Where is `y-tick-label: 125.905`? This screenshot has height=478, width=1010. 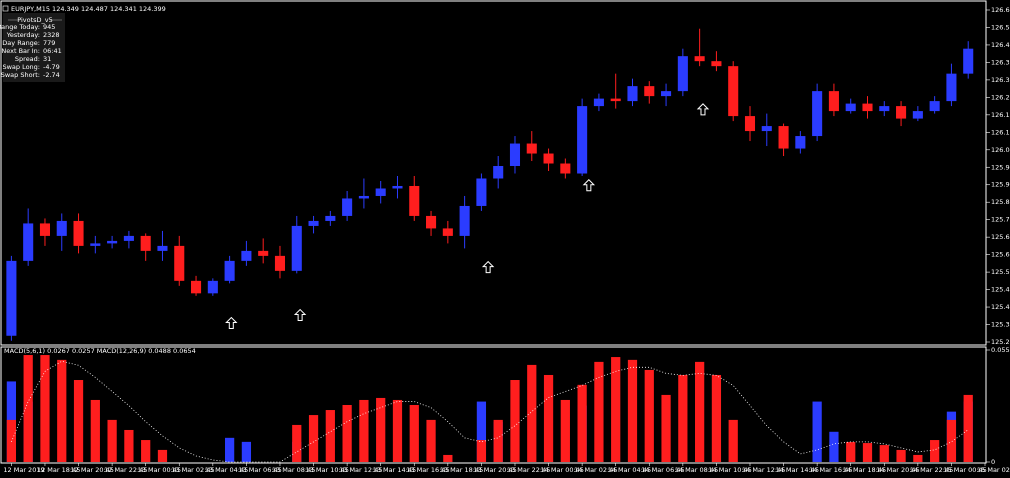
y-tick-label: 125.905 is located at coordinates (1000, 185).